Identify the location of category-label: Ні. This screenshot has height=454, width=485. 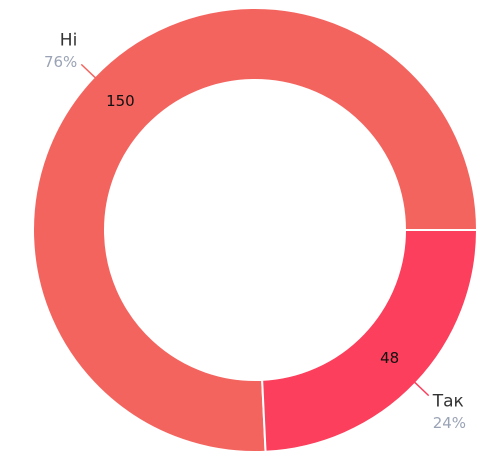
(69, 40).